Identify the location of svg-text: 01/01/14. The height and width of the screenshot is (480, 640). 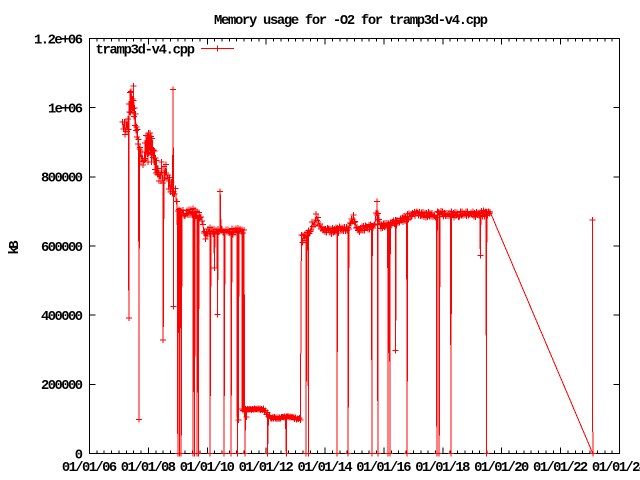
(325, 468).